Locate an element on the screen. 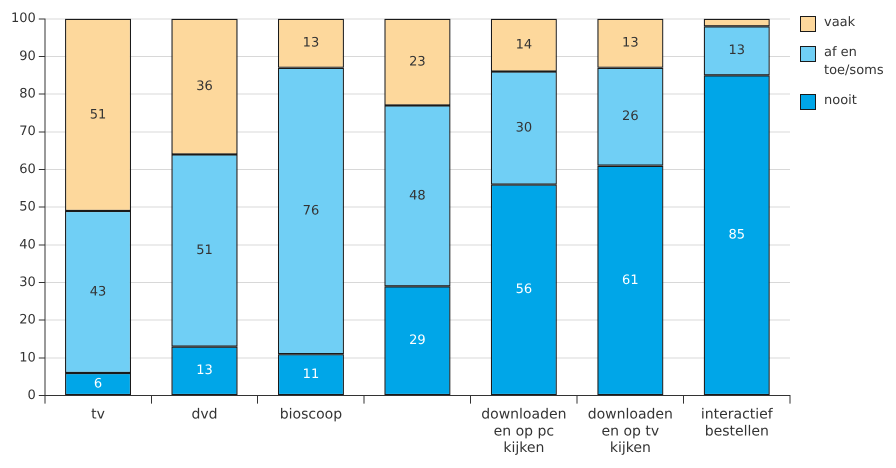 This screenshot has height=468, width=896. y-tick-label: 40 is located at coordinates (27, 244).